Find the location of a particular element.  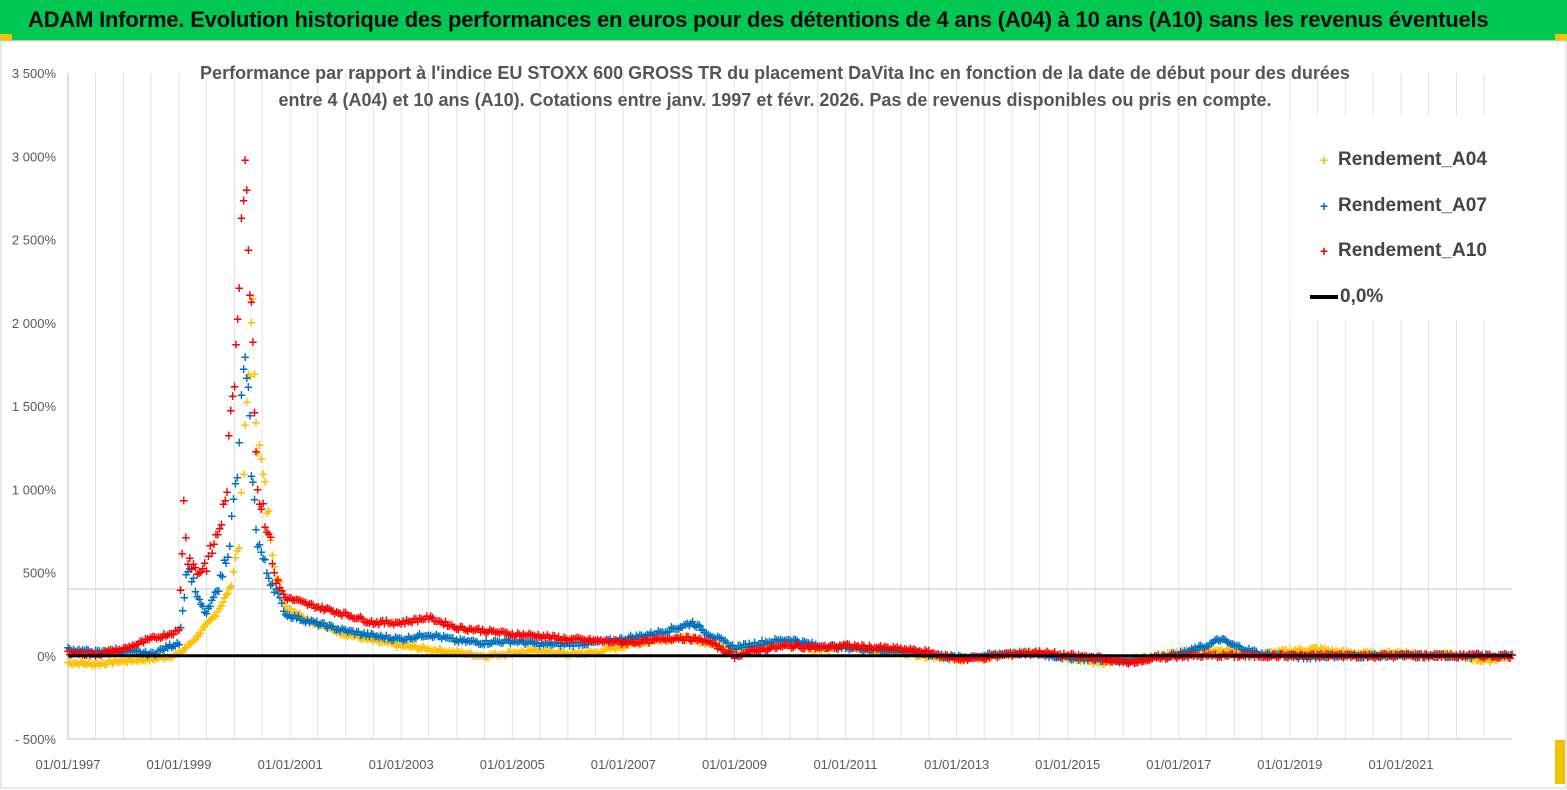

y-tick-label: 500% is located at coordinates (40, 573).